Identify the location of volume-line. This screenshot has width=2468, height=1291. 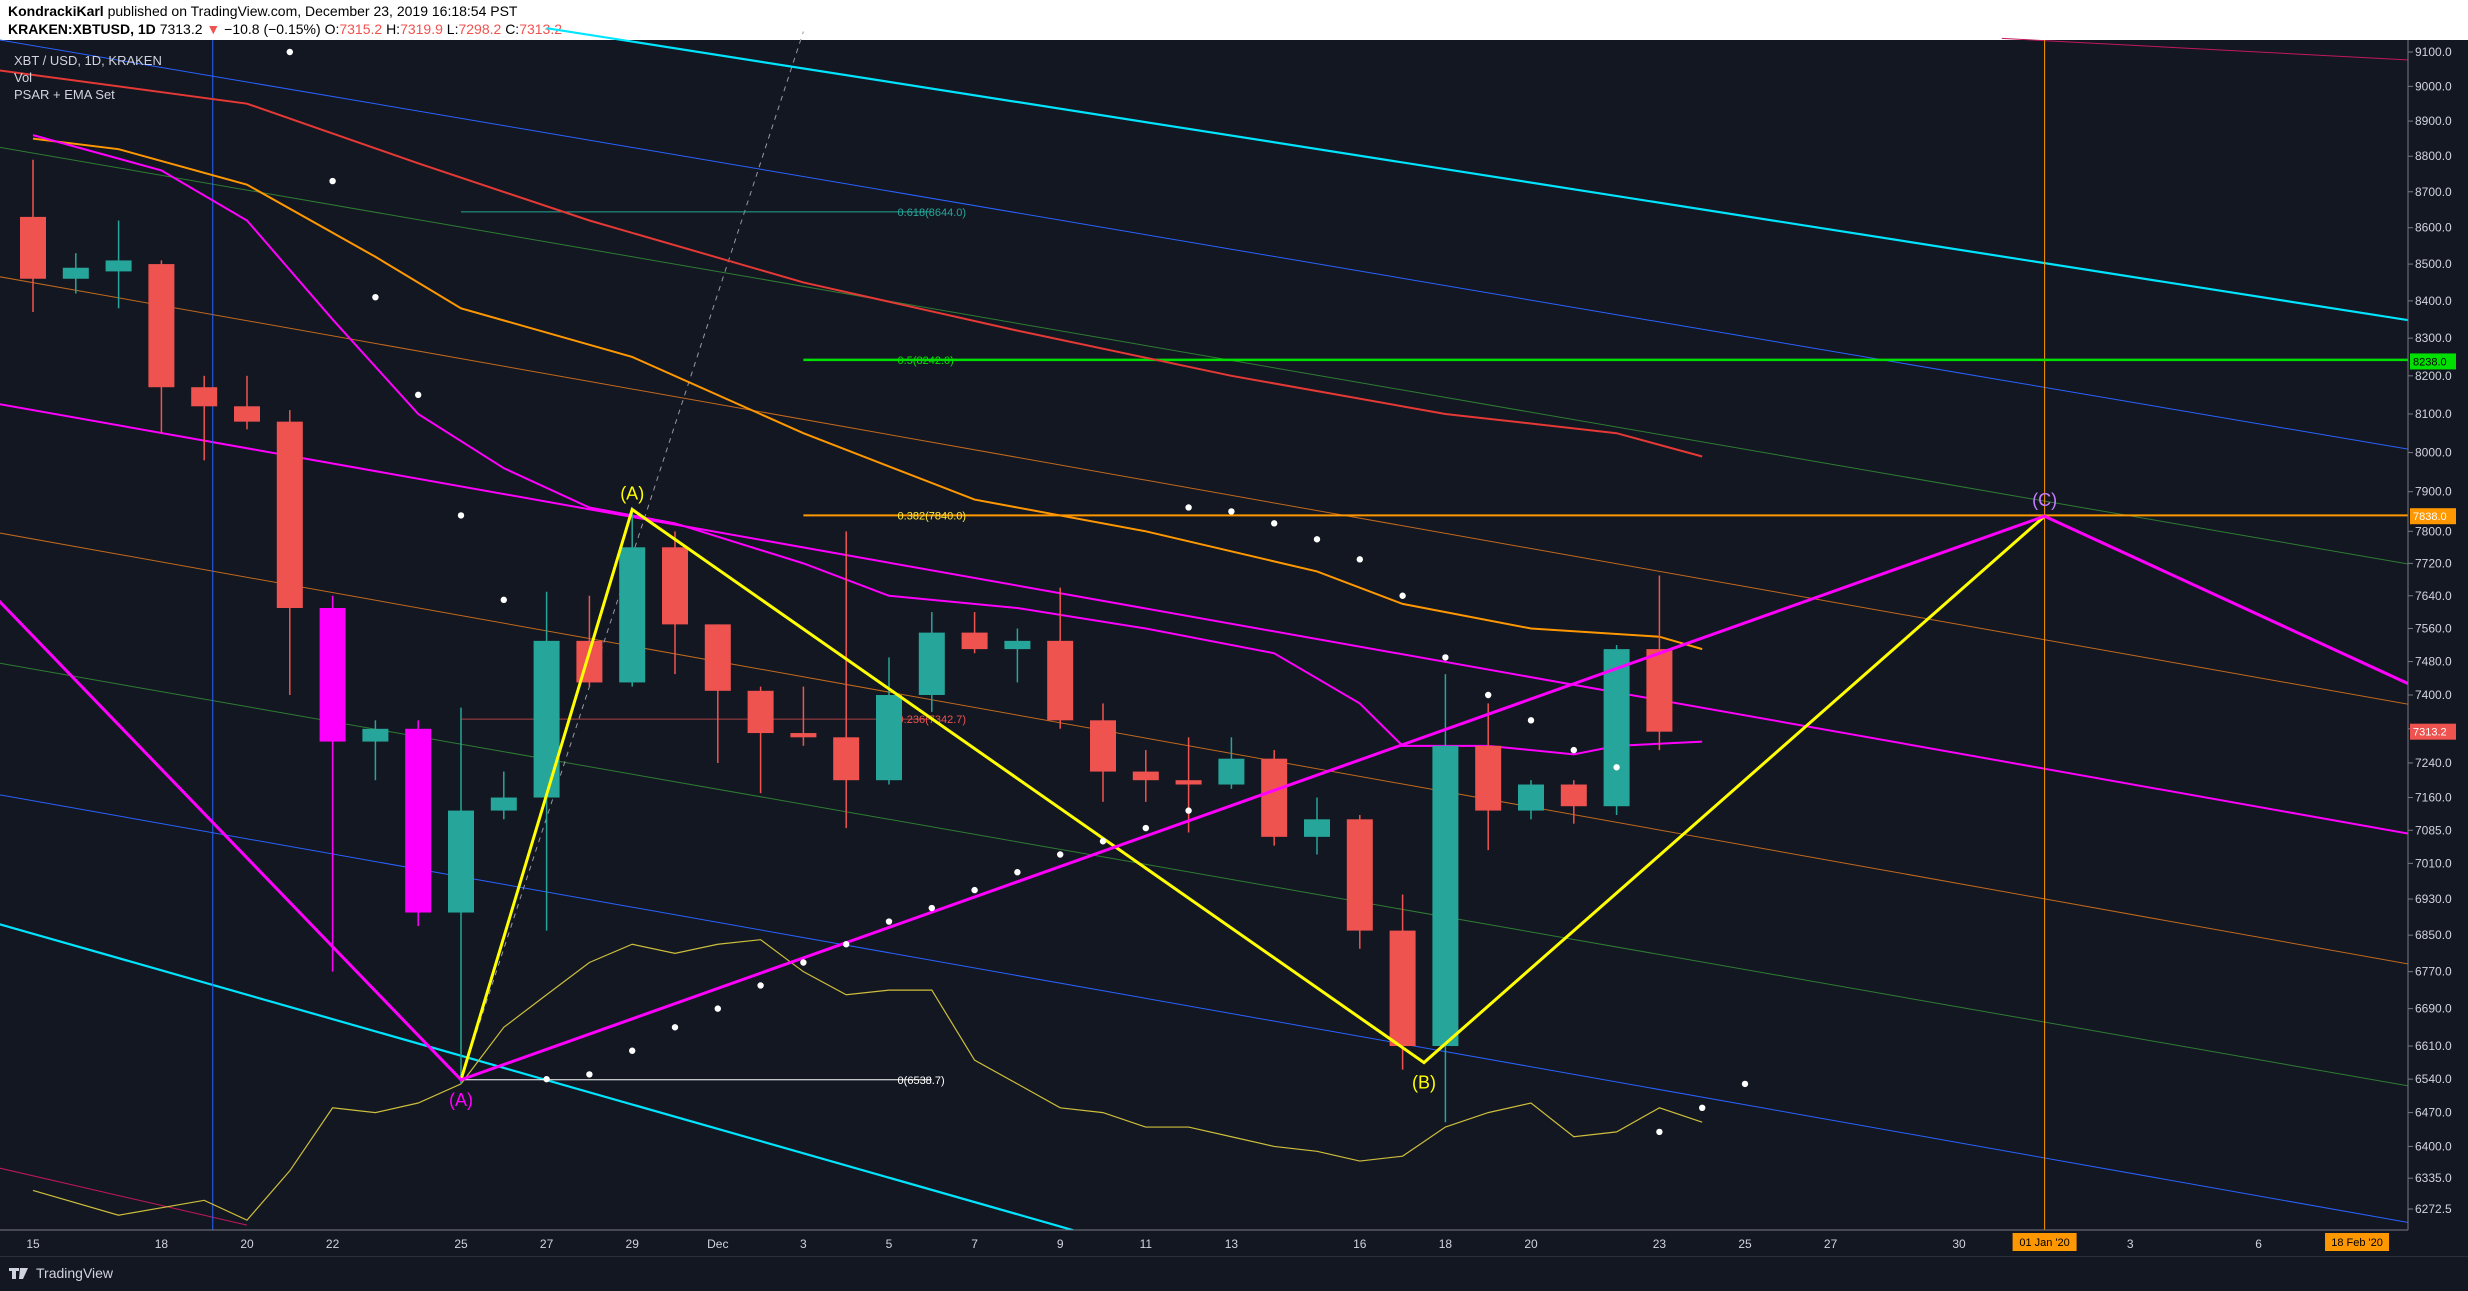
(867, 1080).